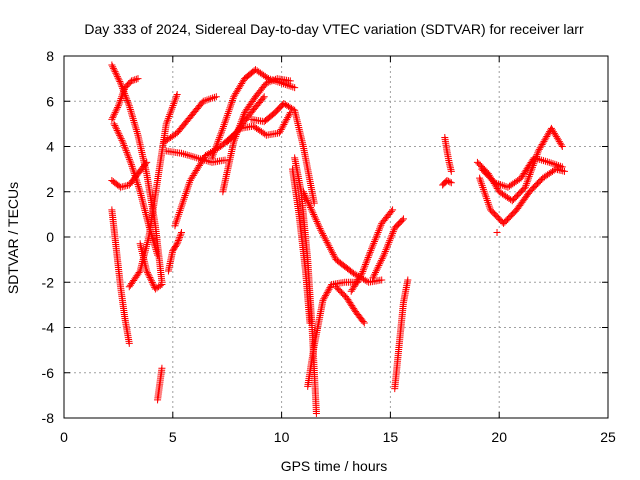 This screenshot has width=640, height=480. I want to click on y-tick-label: 8, so click(50, 56).